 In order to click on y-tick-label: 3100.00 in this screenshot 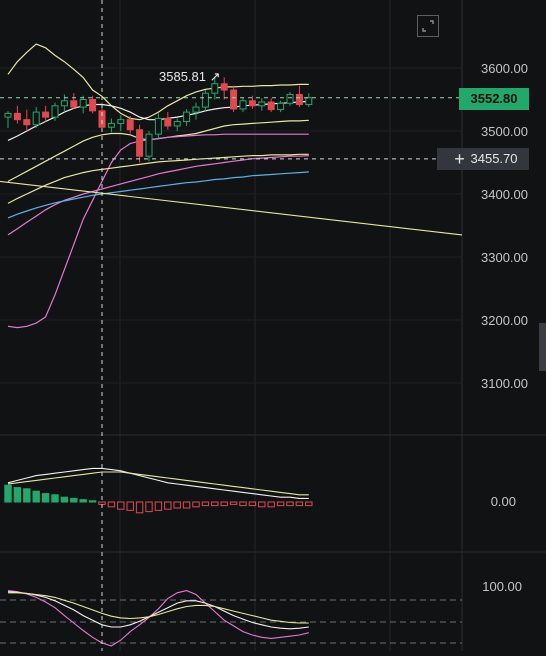, I will do `click(504, 383)`.